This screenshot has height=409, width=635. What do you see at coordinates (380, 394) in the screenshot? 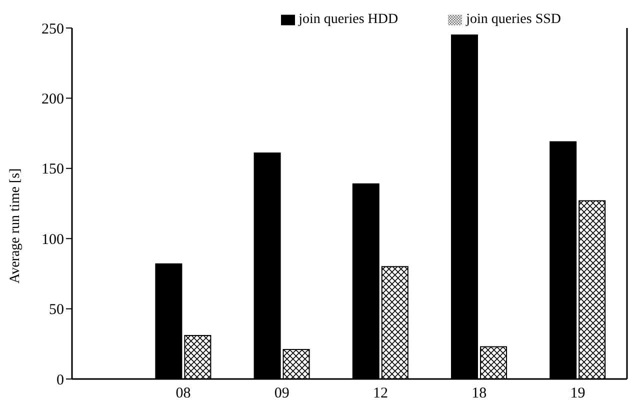
I see `x-tick-label: 12` at bounding box center [380, 394].